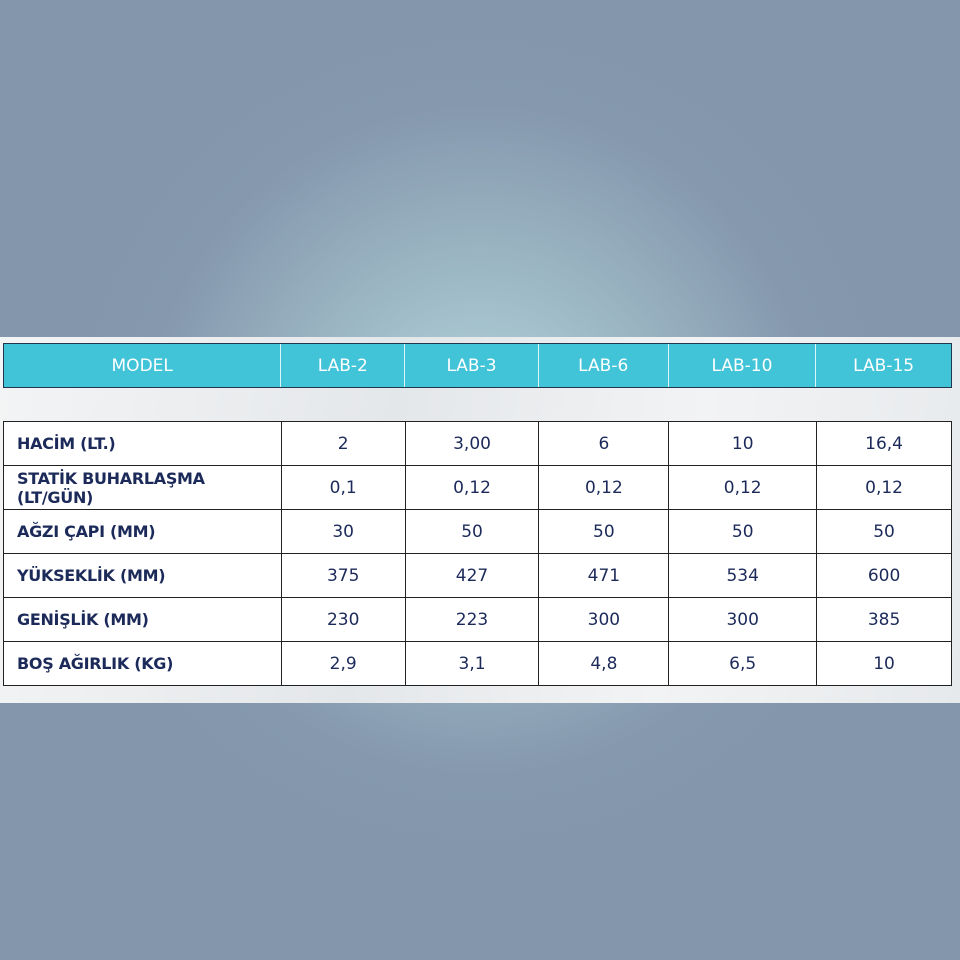  What do you see at coordinates (472, 663) in the screenshot?
I see `table-cell: 3,1` at bounding box center [472, 663].